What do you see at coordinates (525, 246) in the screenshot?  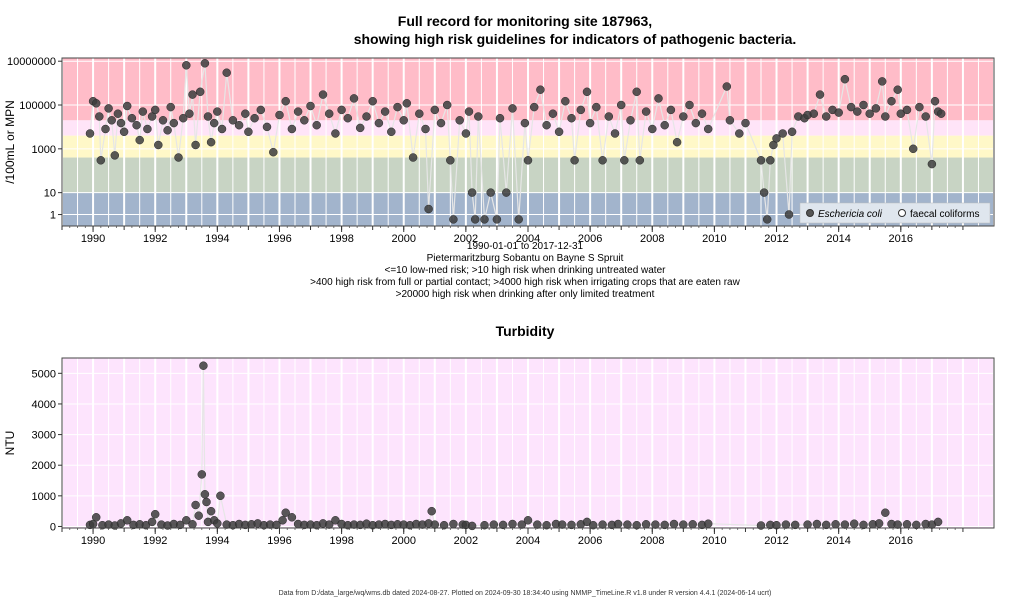 I see `info-line-date-range: 1990-01-01 to 2017-12-31` at bounding box center [525, 246].